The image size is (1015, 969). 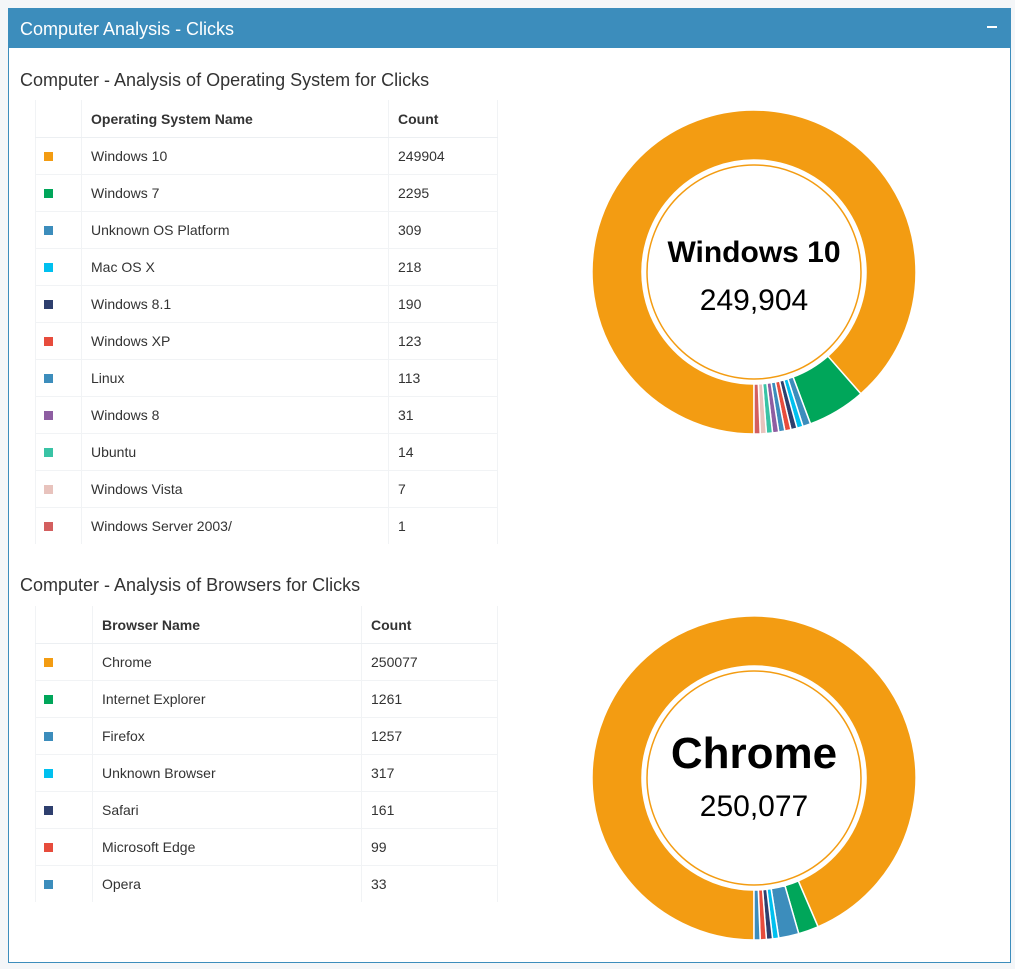 I want to click on os-center-value: 249,904, so click(x=754, y=300).